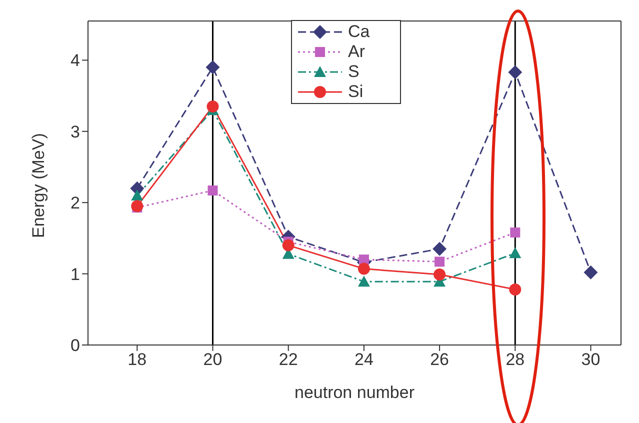 The width and height of the screenshot is (639, 423). Describe the element at coordinates (137, 360) in the screenshot. I see `x-tick-label: 18` at that location.